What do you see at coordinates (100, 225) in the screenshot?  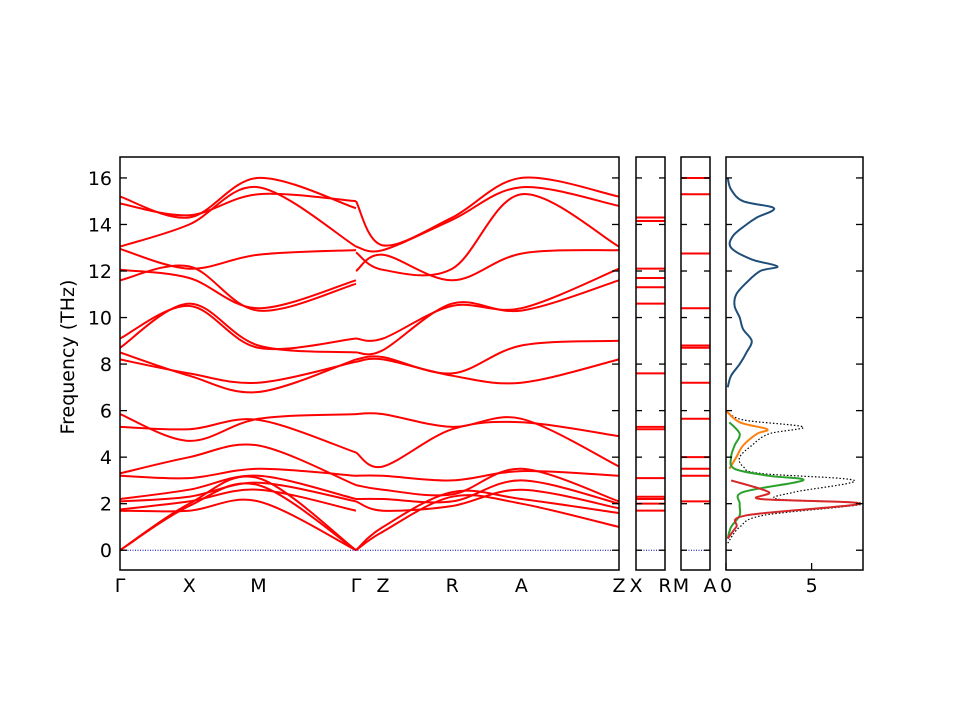 I see `y-tick-label-14: 14` at bounding box center [100, 225].